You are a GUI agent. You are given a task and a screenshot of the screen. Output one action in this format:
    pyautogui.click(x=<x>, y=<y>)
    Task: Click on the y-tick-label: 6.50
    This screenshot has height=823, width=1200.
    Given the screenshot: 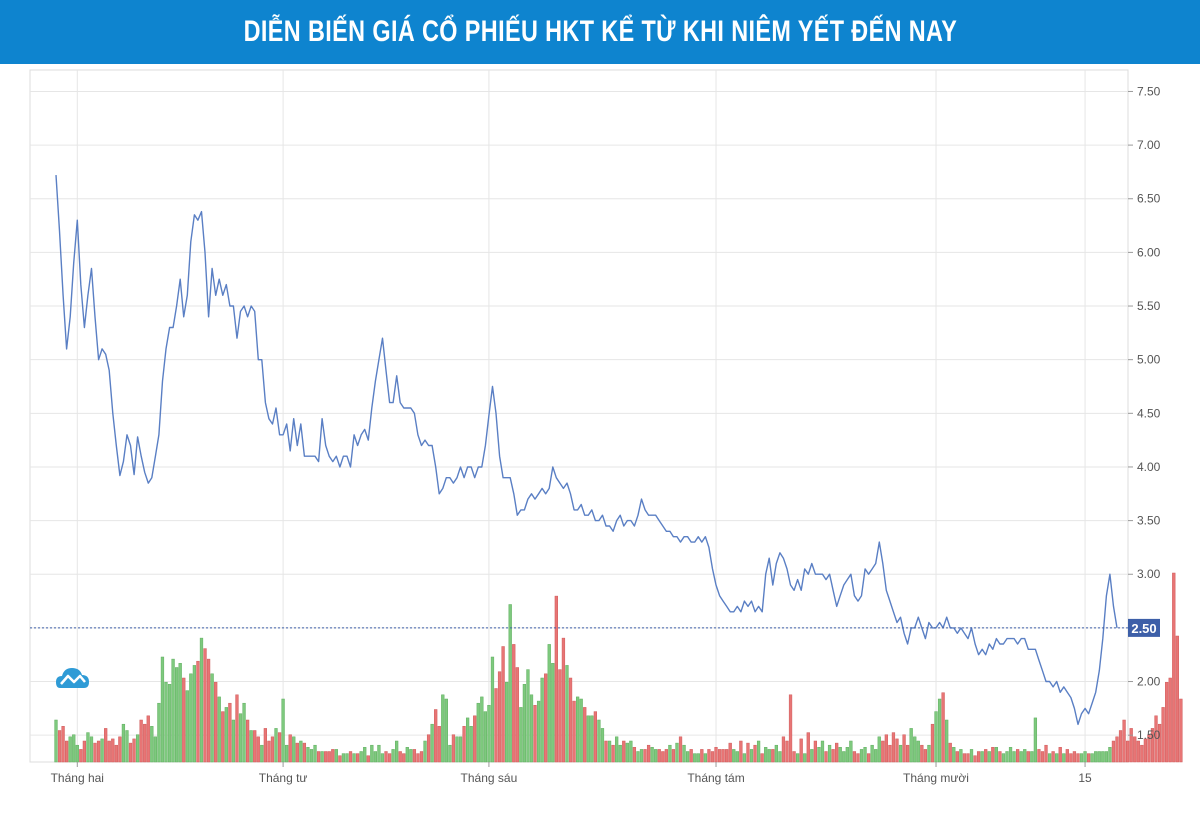 What is the action you would take?
    pyautogui.click(x=1149, y=199)
    